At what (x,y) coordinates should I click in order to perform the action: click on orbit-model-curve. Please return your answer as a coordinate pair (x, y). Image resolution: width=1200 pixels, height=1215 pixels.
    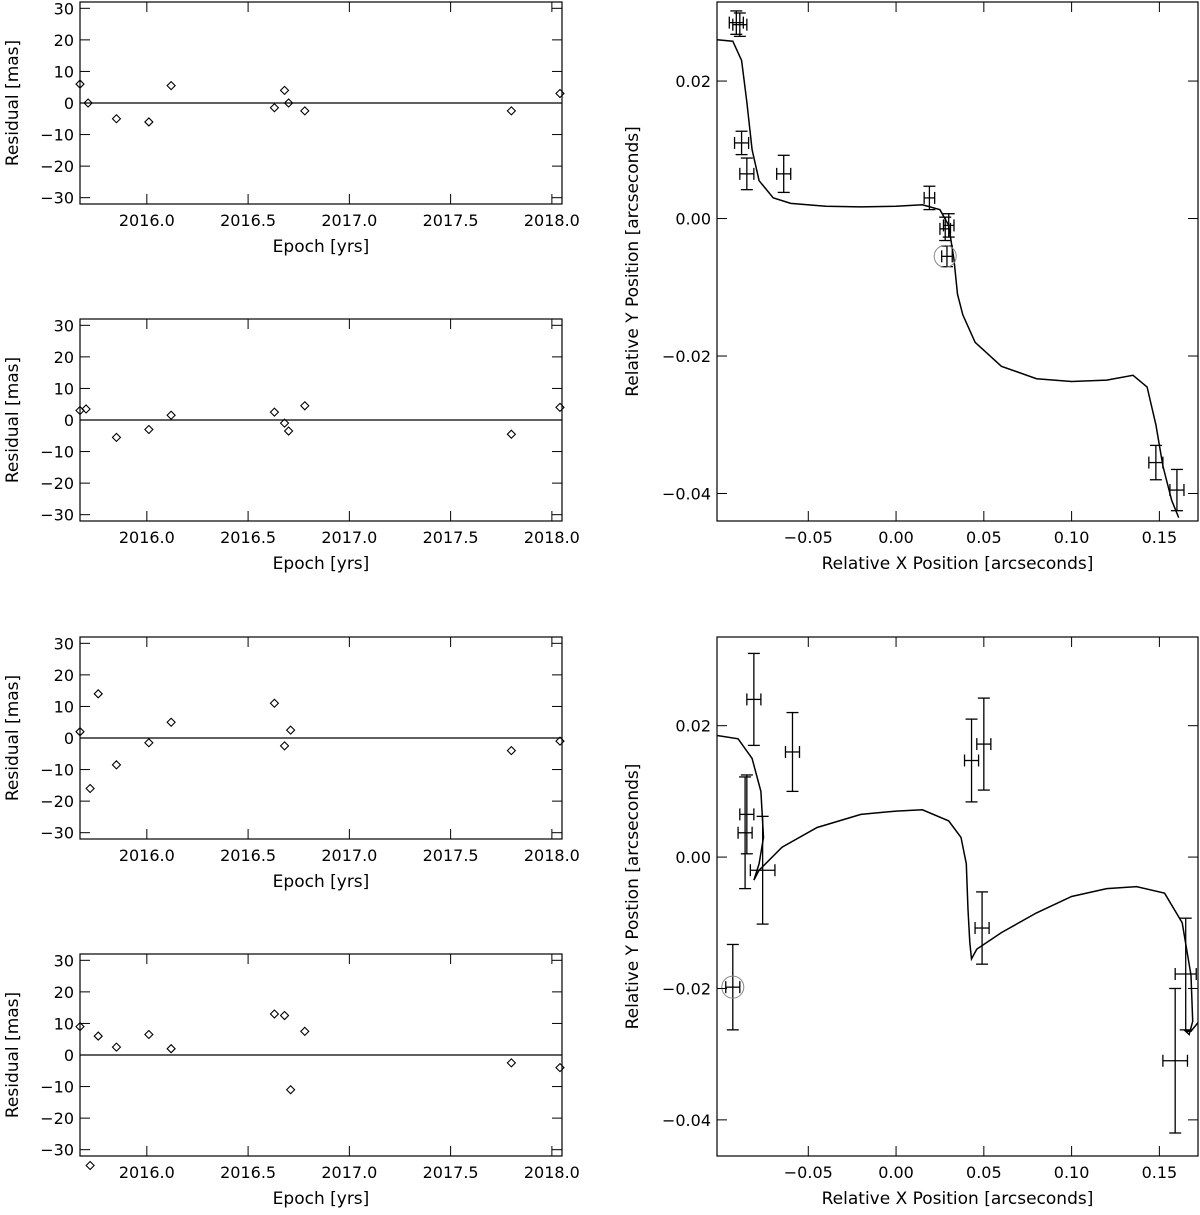
    Looking at the image, I should click on (957, 885).